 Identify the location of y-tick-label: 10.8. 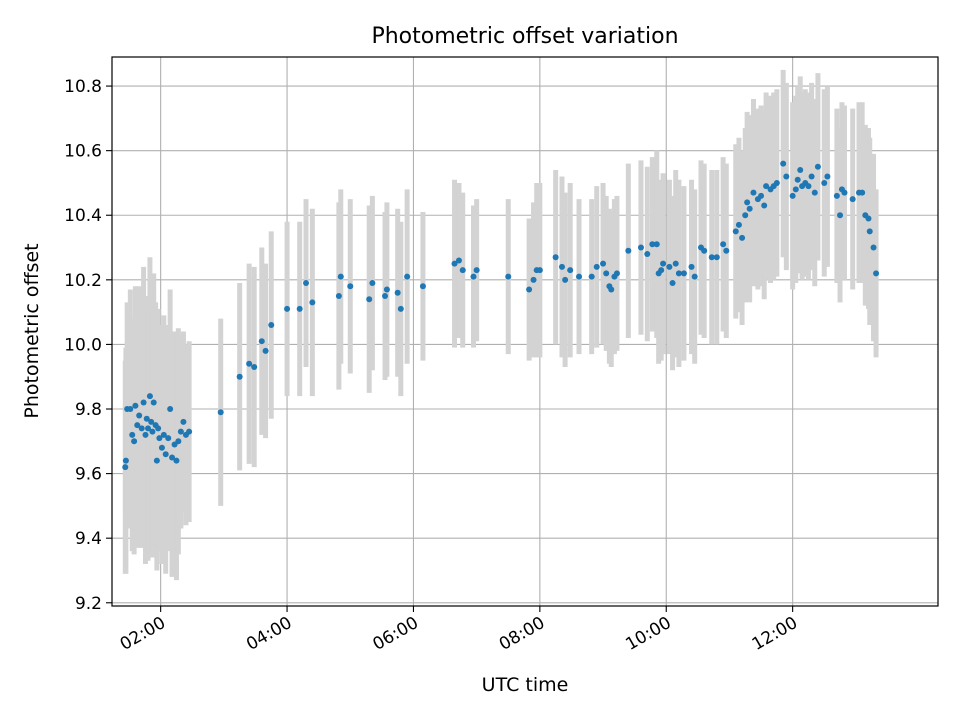
(83, 87).